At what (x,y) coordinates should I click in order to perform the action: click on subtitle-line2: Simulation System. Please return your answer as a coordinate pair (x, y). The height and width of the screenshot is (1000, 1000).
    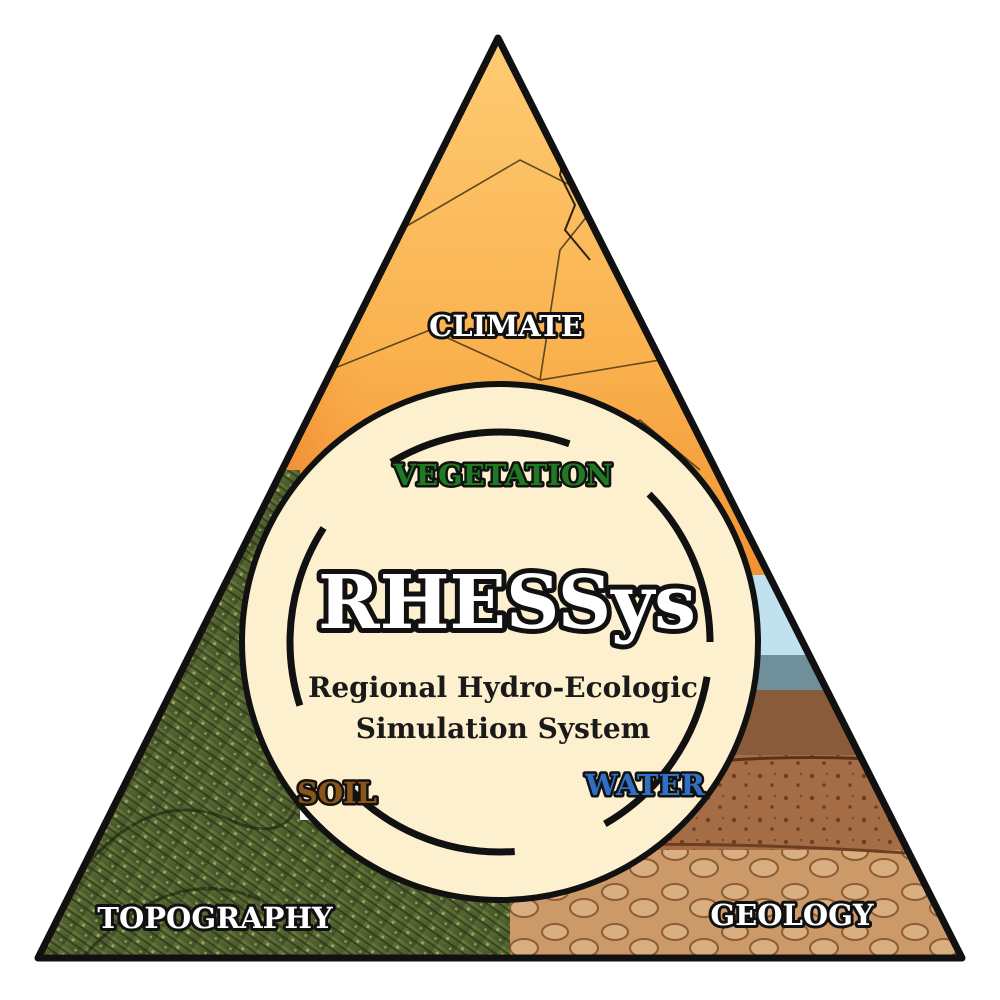
    Looking at the image, I should click on (503, 728).